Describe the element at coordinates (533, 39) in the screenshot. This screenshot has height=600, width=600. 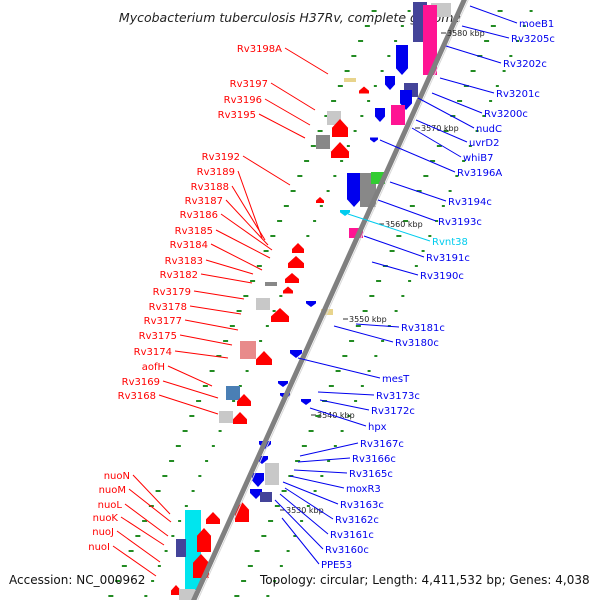
I see `gene-label-Rv3205c: Rv3205c` at that location.